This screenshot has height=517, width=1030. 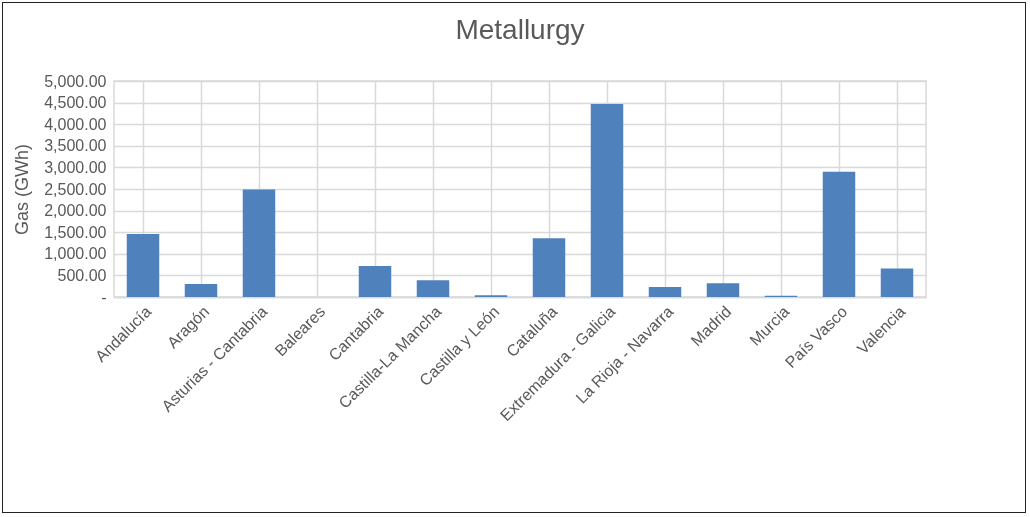 I want to click on y-tick-label: 500.00, so click(x=82, y=275).